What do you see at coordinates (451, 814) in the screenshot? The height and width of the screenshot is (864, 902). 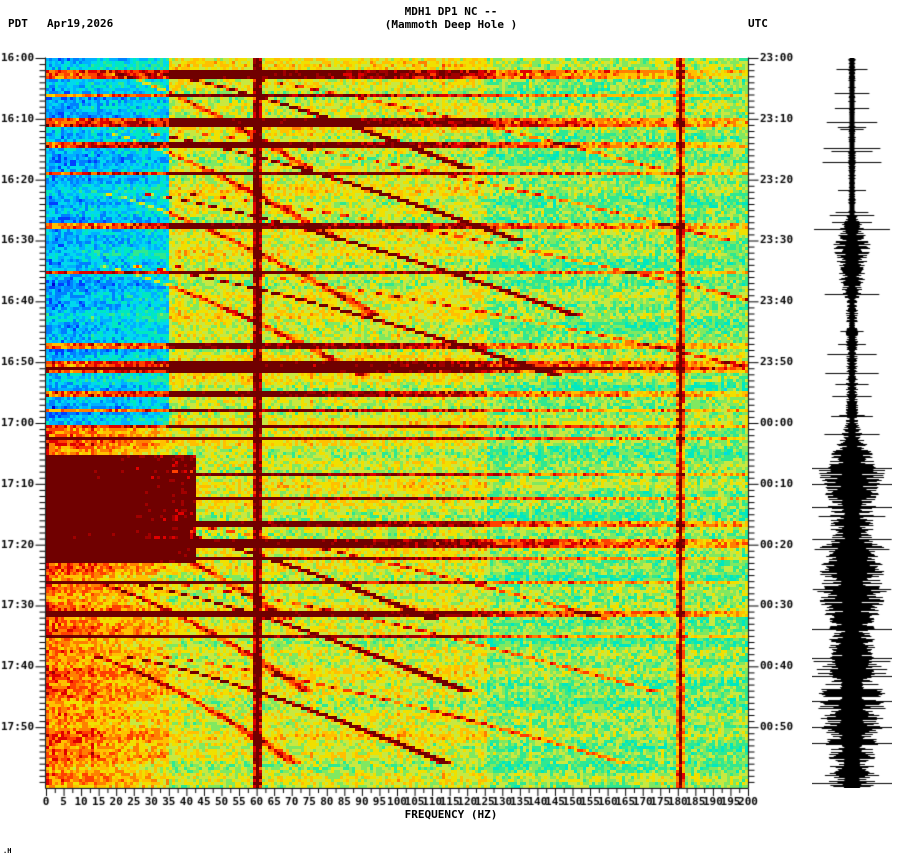 I see `x-axis-label: FREQUENCY (HZ)` at bounding box center [451, 814].